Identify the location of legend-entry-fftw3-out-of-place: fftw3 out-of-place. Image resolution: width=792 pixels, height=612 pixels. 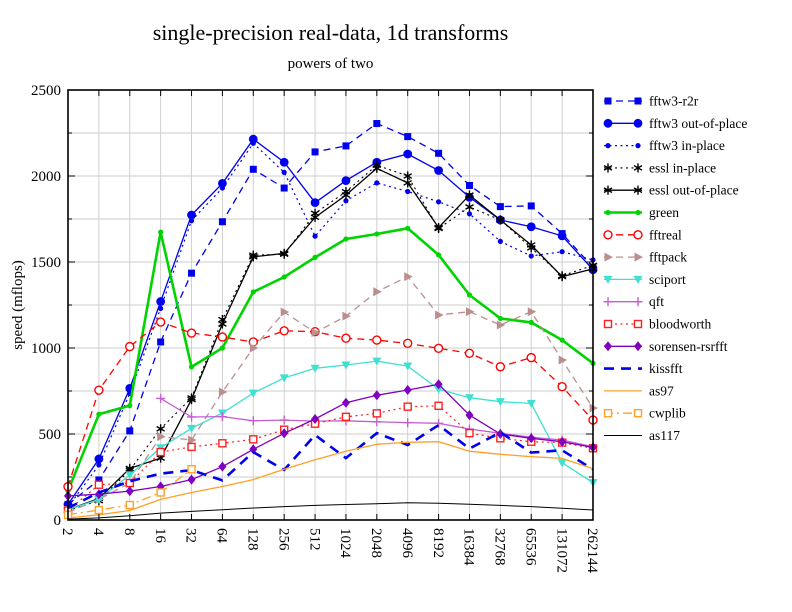
(675, 123).